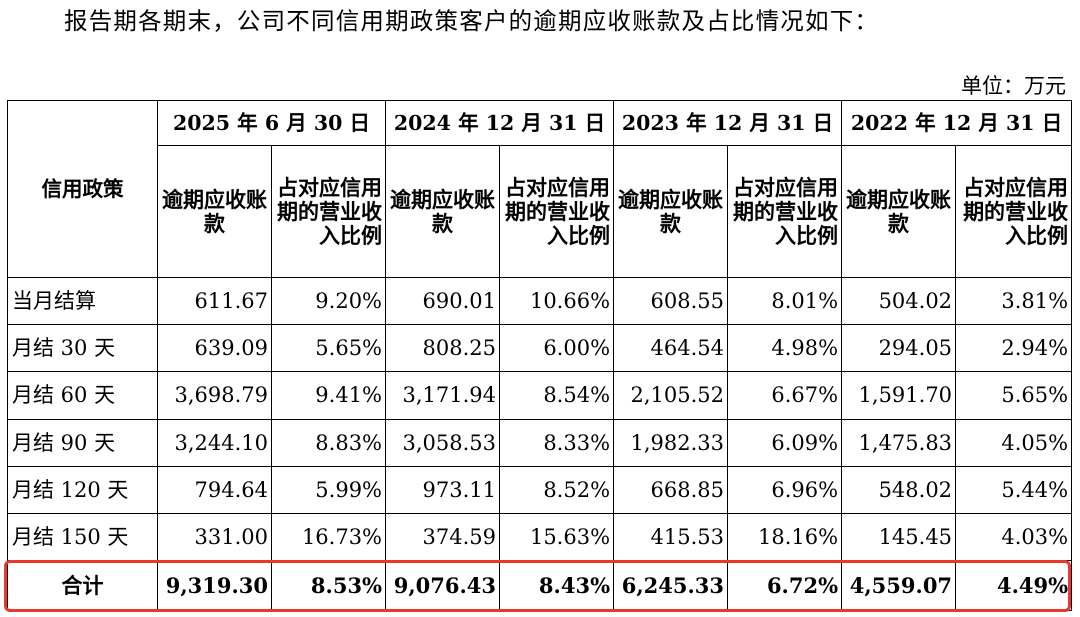 Image resolution: width=1080 pixels, height=617 pixels. What do you see at coordinates (82, 395) in the screenshot?
I see `row-policy-label: 月结 60 天` at bounding box center [82, 395].